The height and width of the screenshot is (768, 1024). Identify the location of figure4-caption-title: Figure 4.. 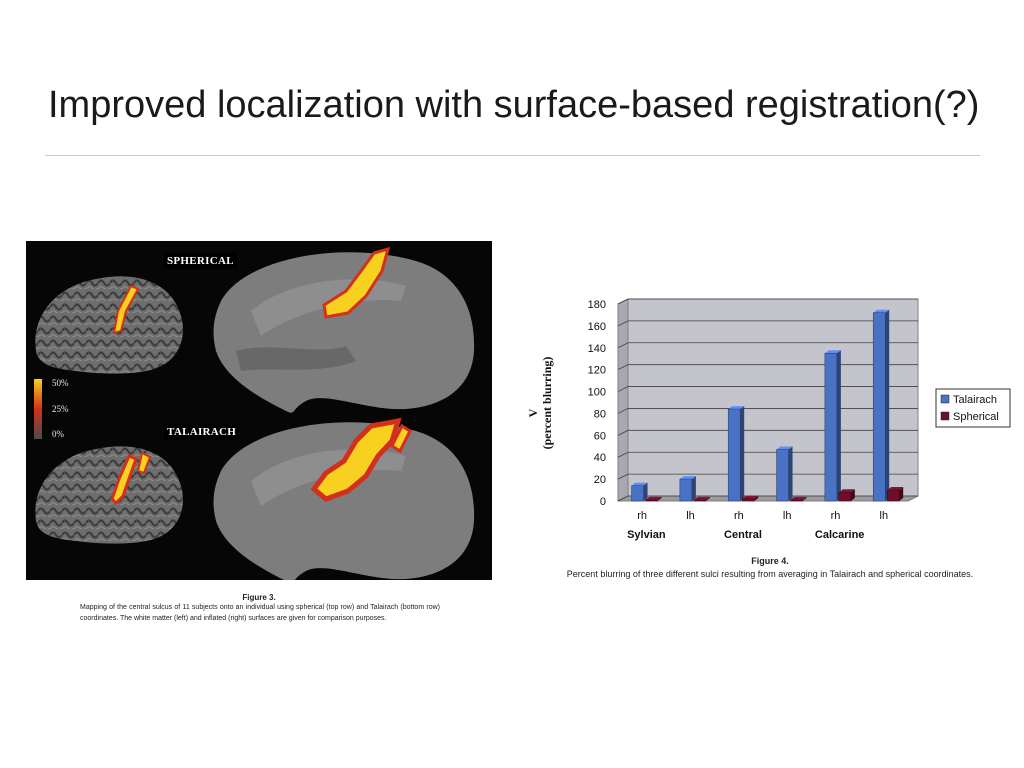
(770, 561).